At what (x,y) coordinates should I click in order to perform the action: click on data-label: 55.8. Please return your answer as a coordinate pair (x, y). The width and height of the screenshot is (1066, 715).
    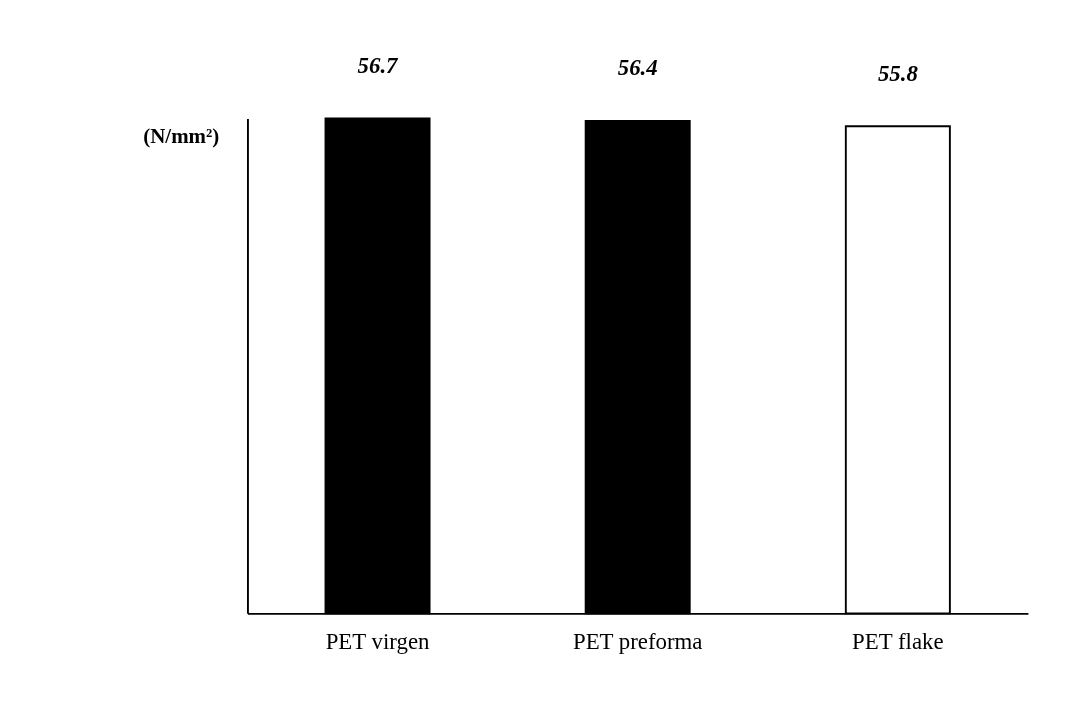
    Looking at the image, I should click on (898, 73).